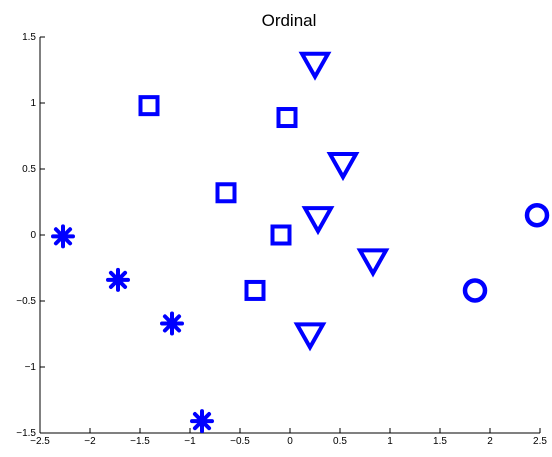 The height and width of the screenshot is (457, 552). Describe the element at coordinates (540, 441) in the screenshot. I see `x-tick-label: 2.5` at that location.